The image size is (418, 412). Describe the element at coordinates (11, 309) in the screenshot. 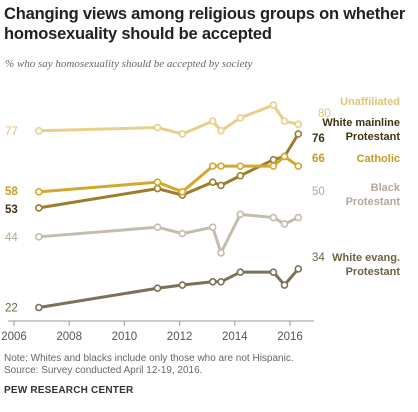

I see `start-value-label: 22` at that location.